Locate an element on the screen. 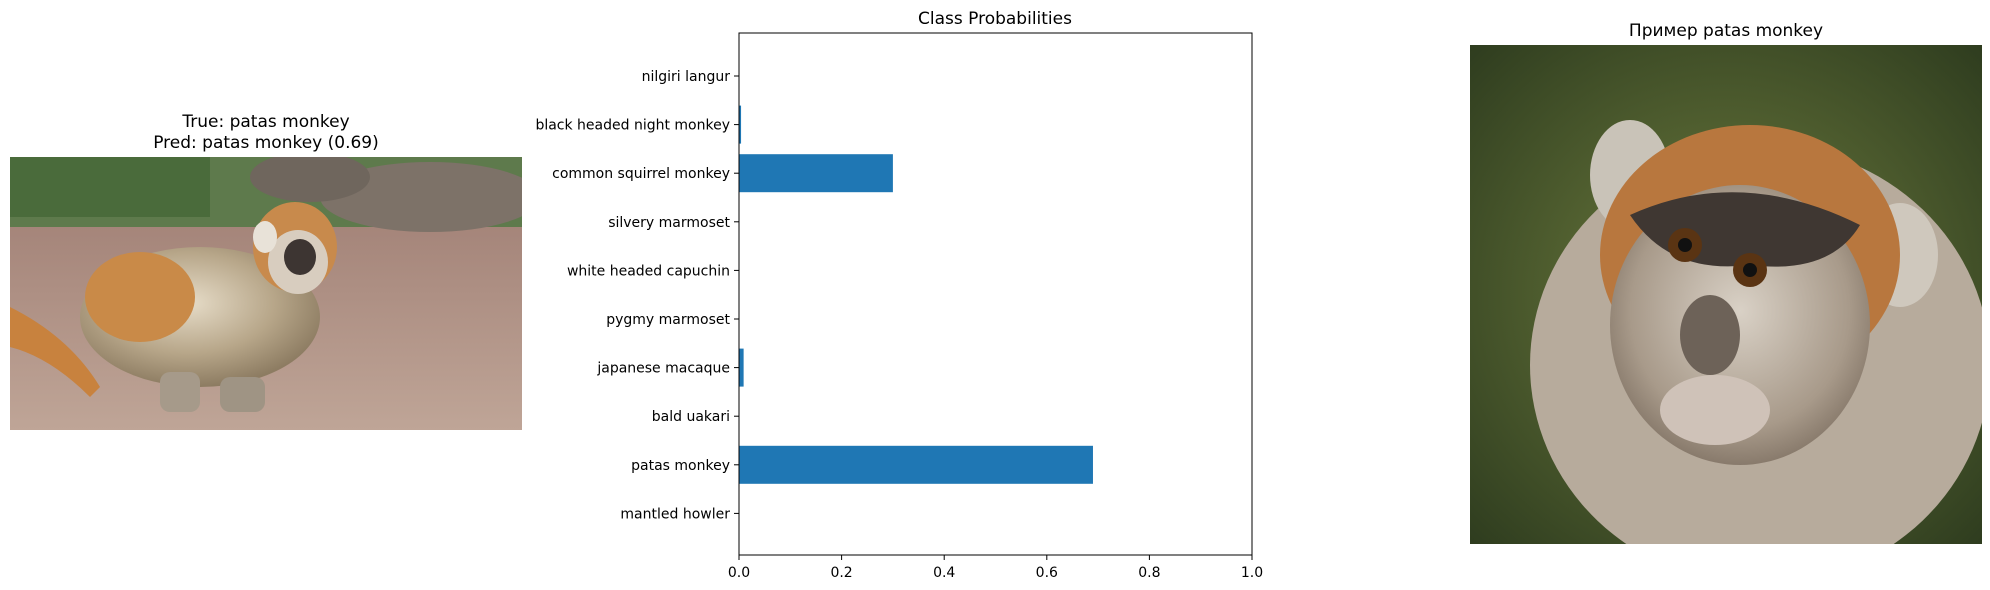 The height and width of the screenshot is (590, 1990). right-title: Пример patas monkey is located at coordinates (1726, 31).